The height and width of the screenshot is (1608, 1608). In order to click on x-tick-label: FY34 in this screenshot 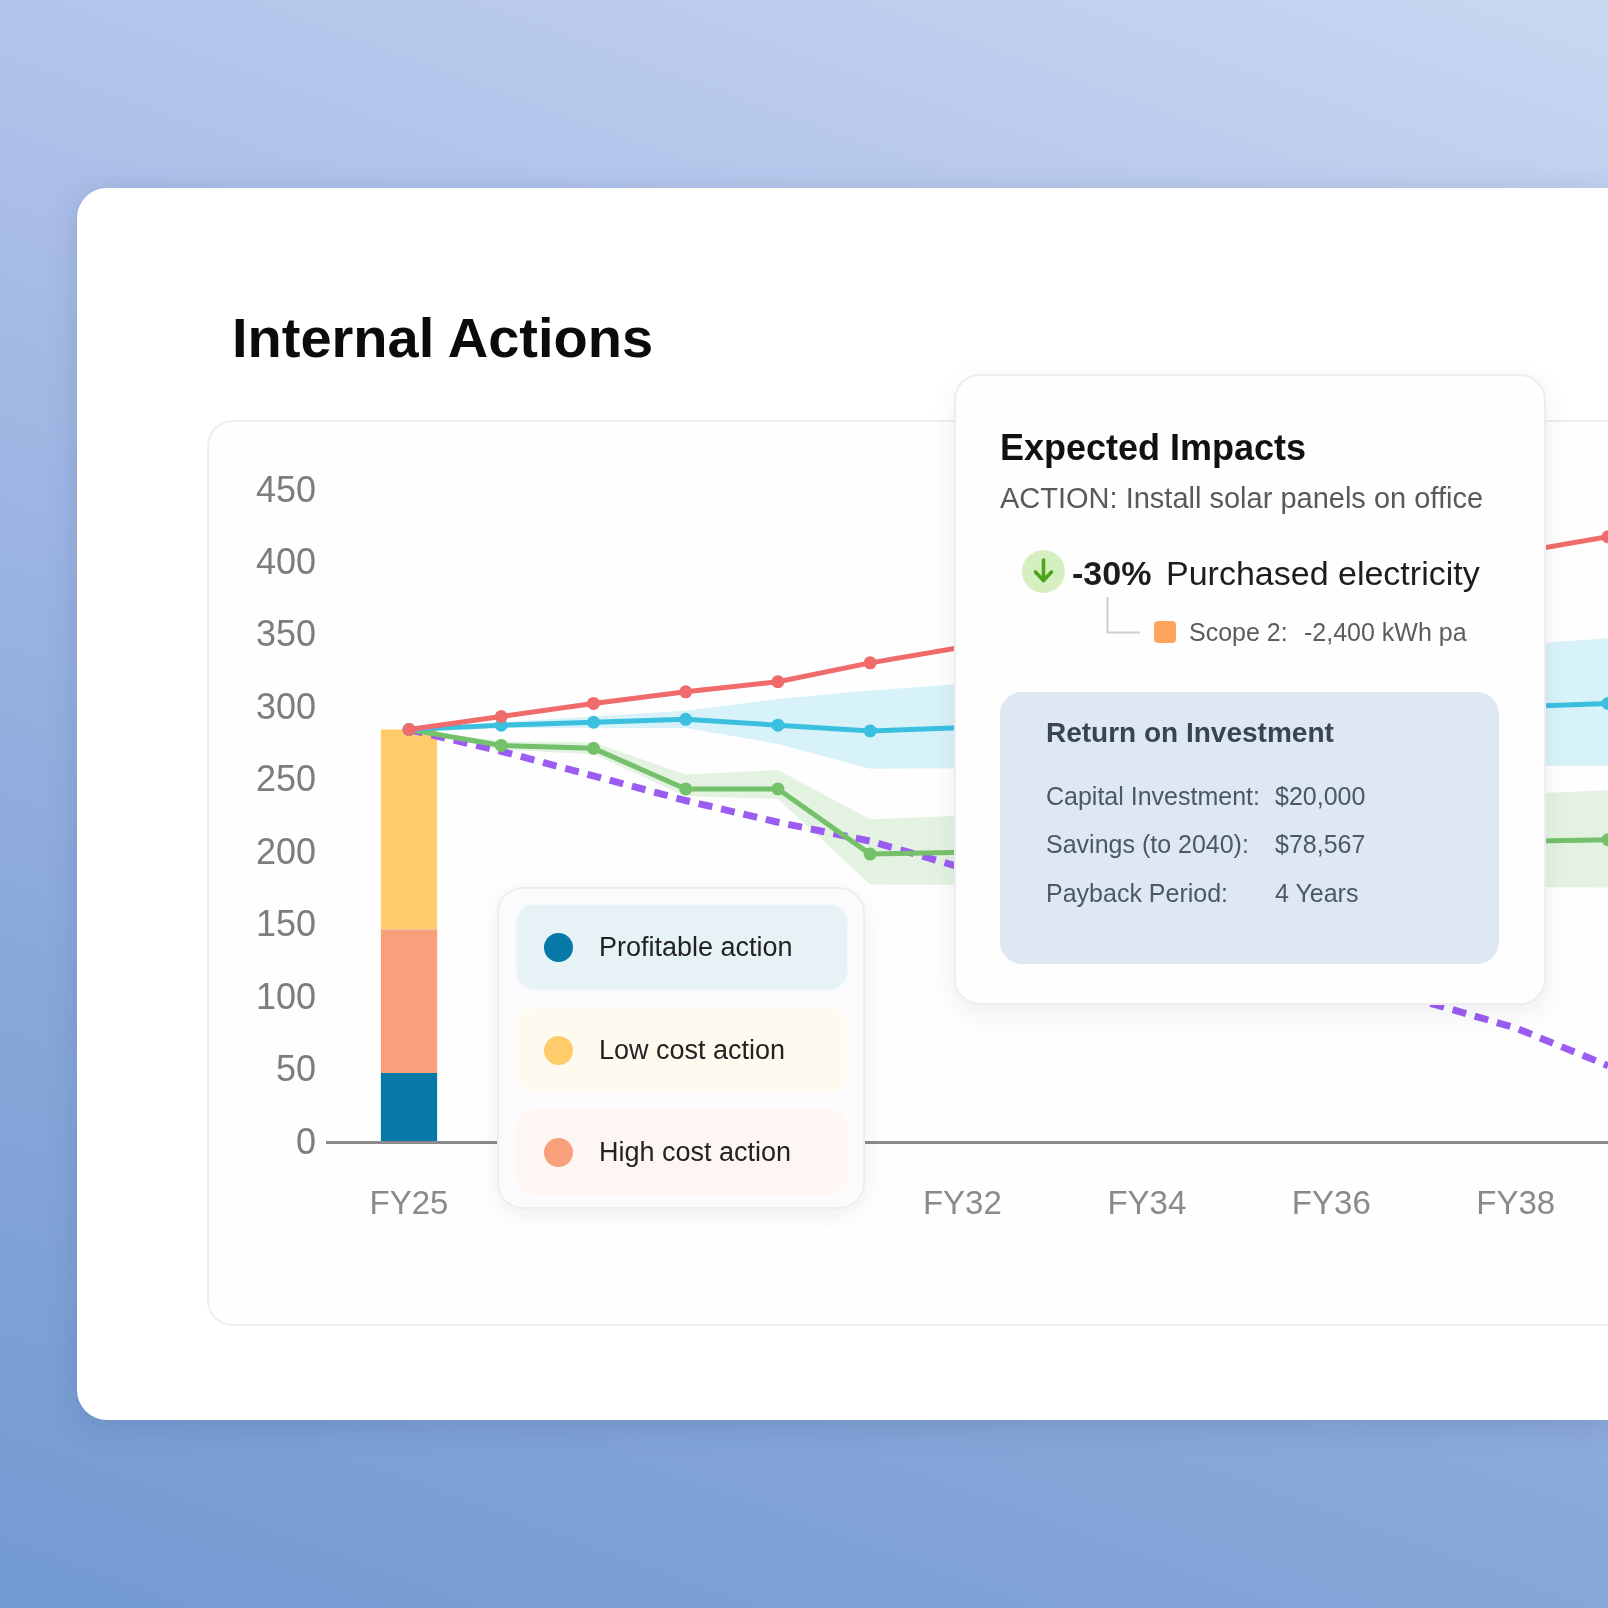, I will do `click(1147, 1202)`.